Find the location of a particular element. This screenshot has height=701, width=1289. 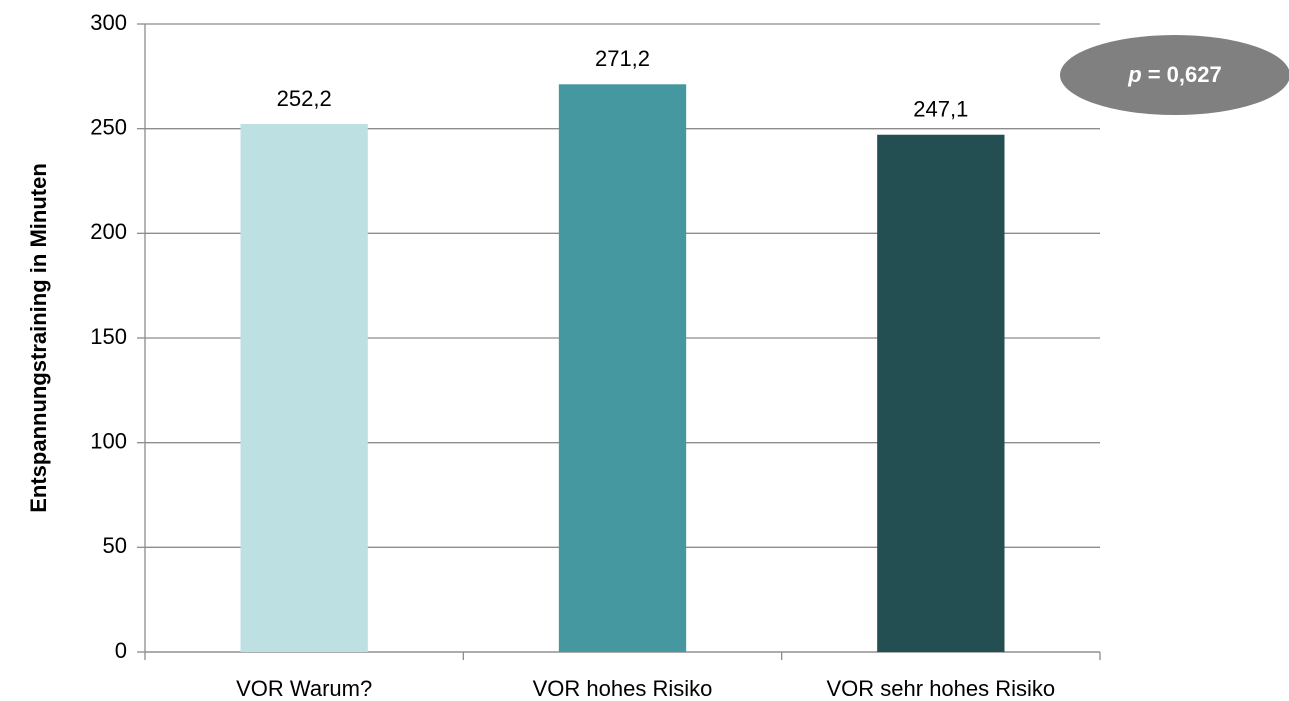

y-tick-label: 200 is located at coordinates (108, 231).